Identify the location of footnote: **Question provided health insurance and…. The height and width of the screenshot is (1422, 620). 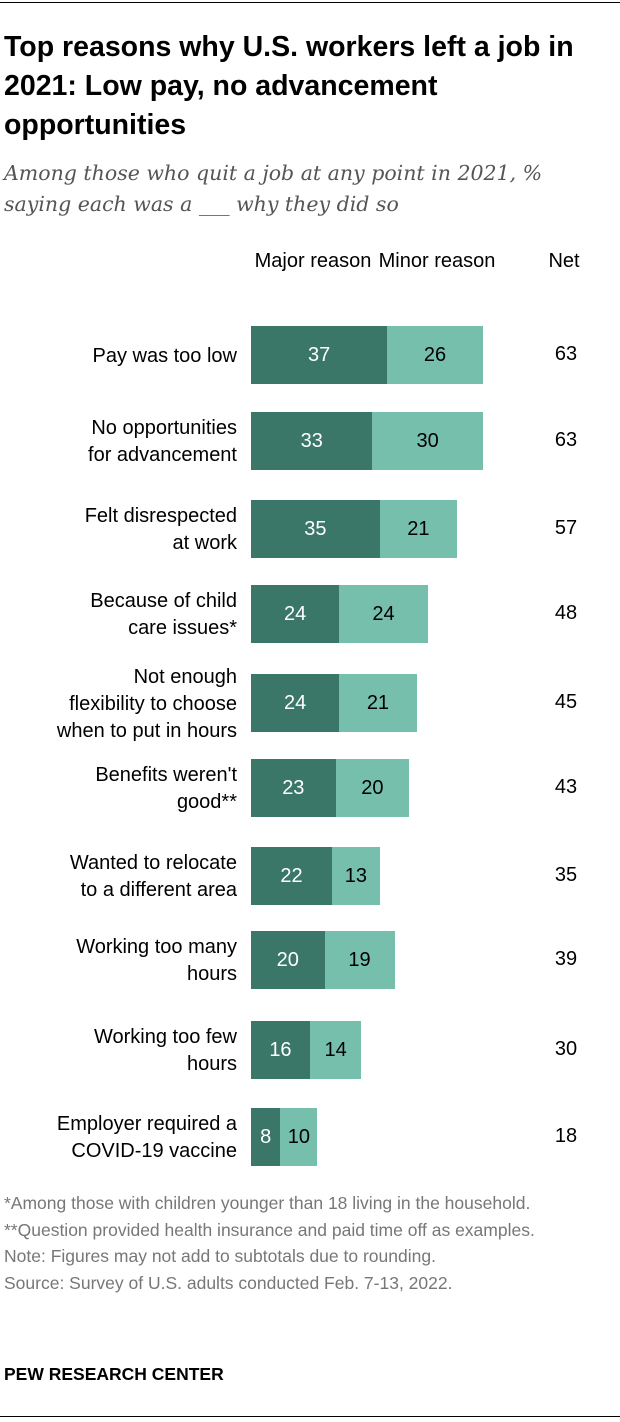
(269, 1229).